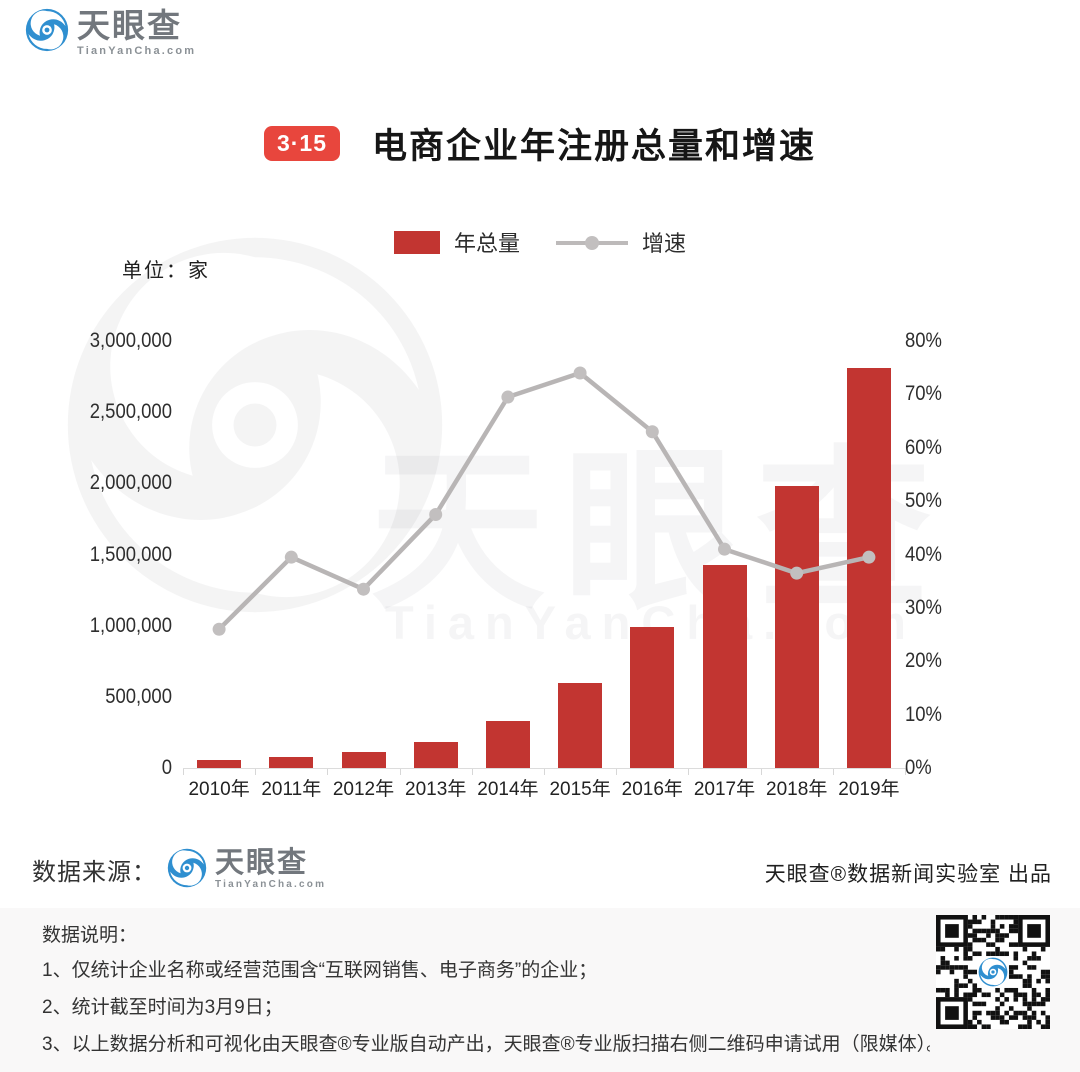  I want to click on y-axis-right-label: 50%, so click(923, 501).